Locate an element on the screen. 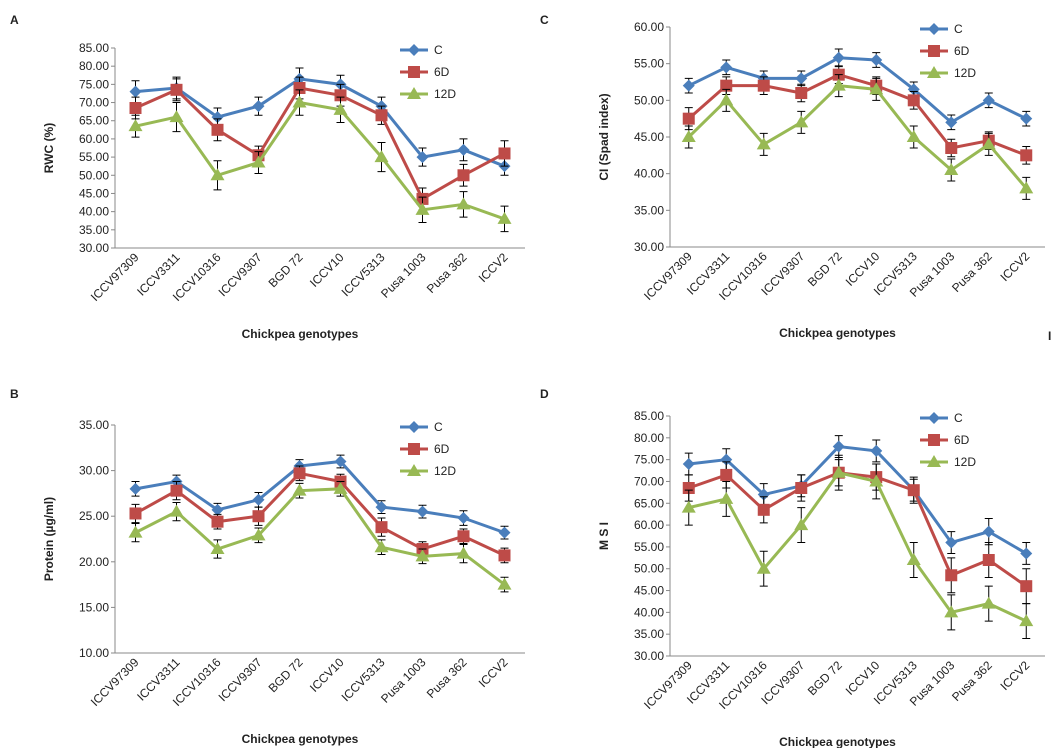 The width and height of the screenshot is (1060, 748). x-tick-label: ICCV97309 is located at coordinates (115, 277).